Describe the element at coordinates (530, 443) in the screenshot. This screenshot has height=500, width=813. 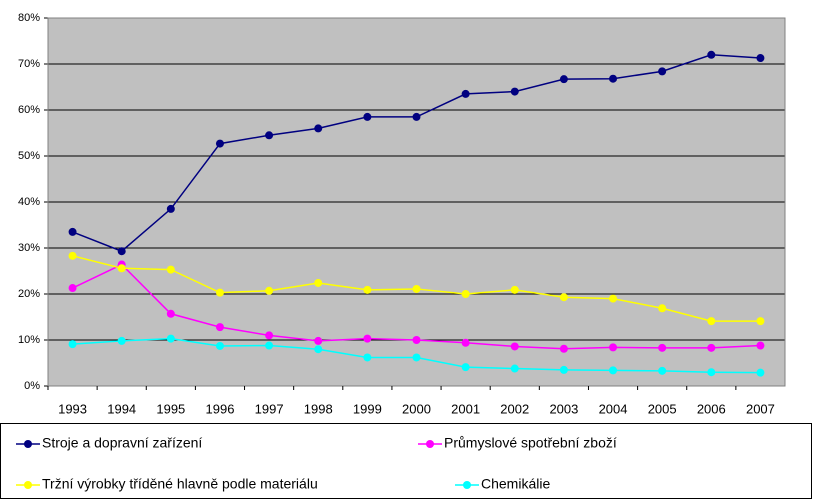
I see `legend-label: Průmyslové spotřební zboží` at that location.